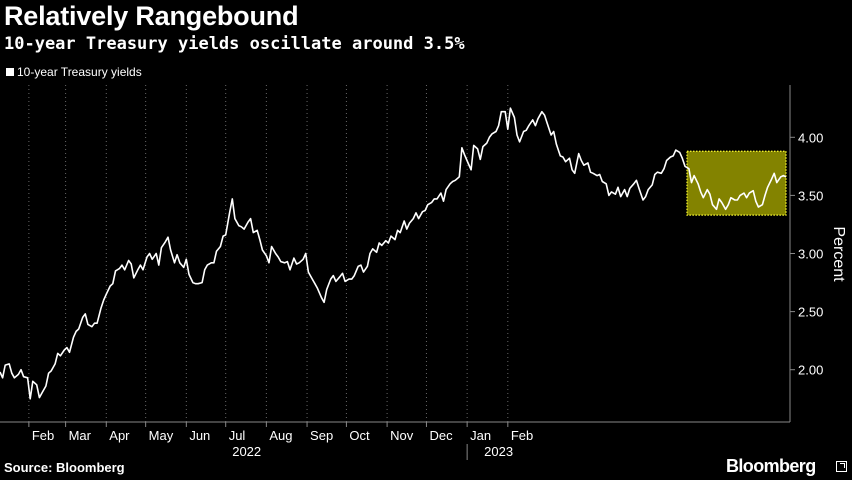  I want to click on x-tick-label: Sep, so click(321, 435).